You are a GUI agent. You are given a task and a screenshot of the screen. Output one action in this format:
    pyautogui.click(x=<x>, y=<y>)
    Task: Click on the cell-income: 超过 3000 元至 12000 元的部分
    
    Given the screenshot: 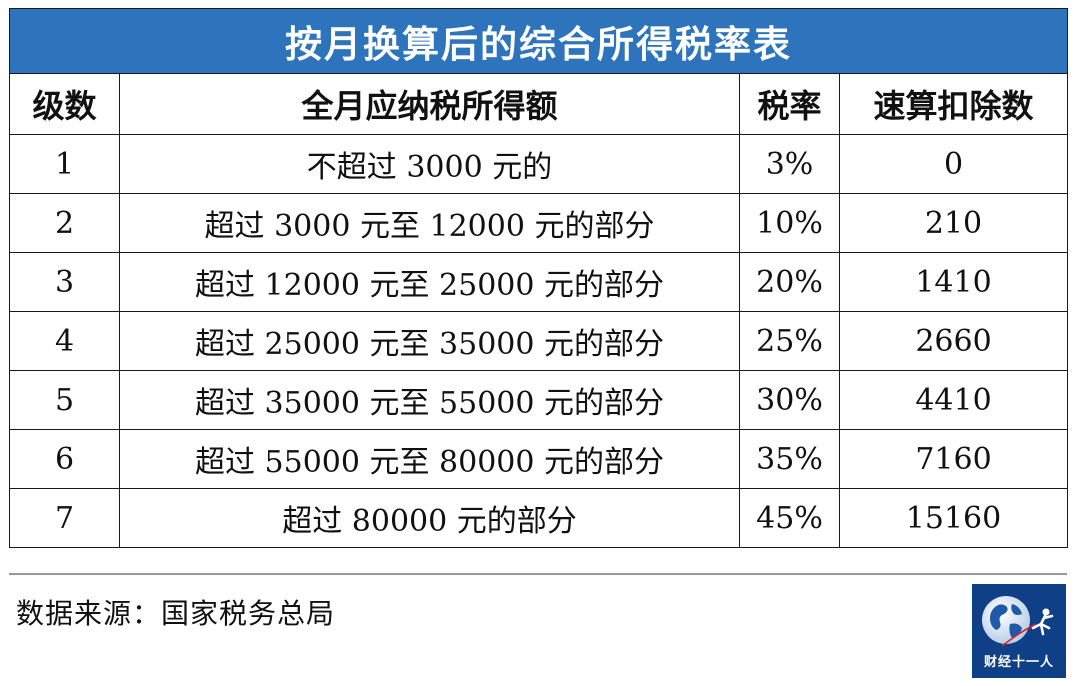 What is the action you would take?
    pyautogui.click(x=429, y=223)
    